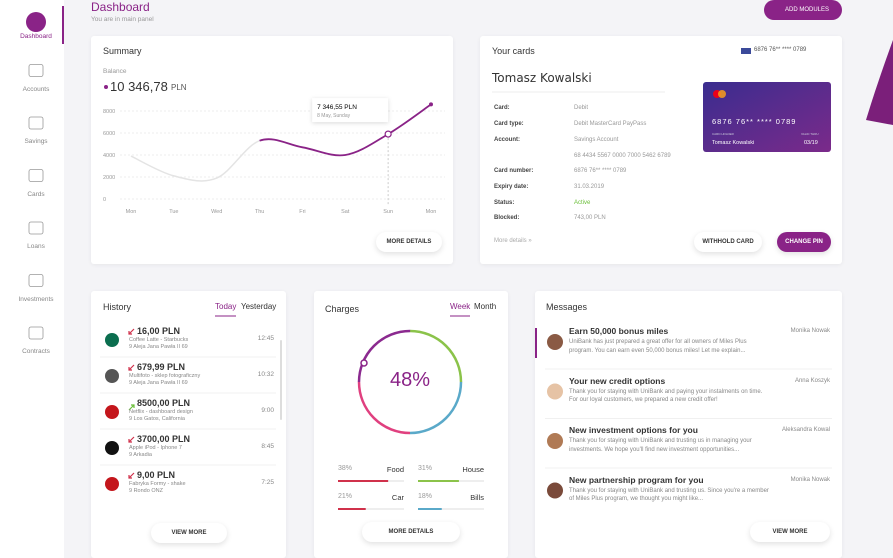 This screenshot has width=893, height=558. Describe the element at coordinates (485, 306) in the screenshot. I see `tab: Month` at that location.